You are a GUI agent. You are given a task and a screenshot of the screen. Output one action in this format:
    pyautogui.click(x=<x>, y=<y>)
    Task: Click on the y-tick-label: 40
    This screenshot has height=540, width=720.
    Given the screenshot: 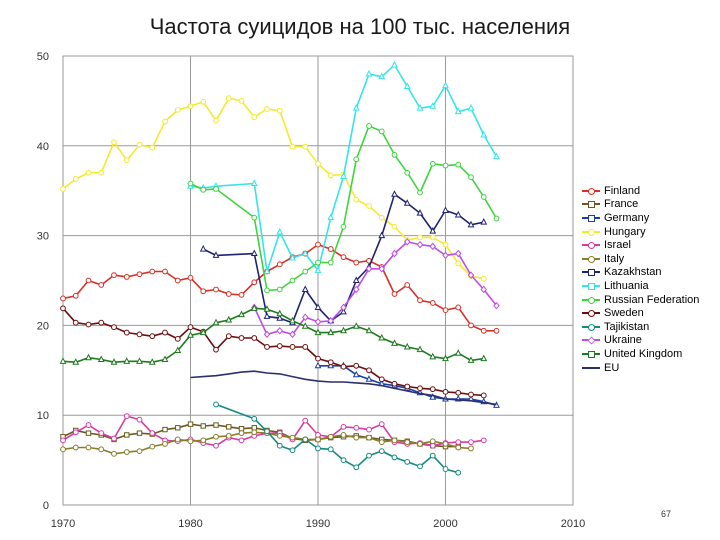 What is the action you would take?
    pyautogui.click(x=43, y=147)
    